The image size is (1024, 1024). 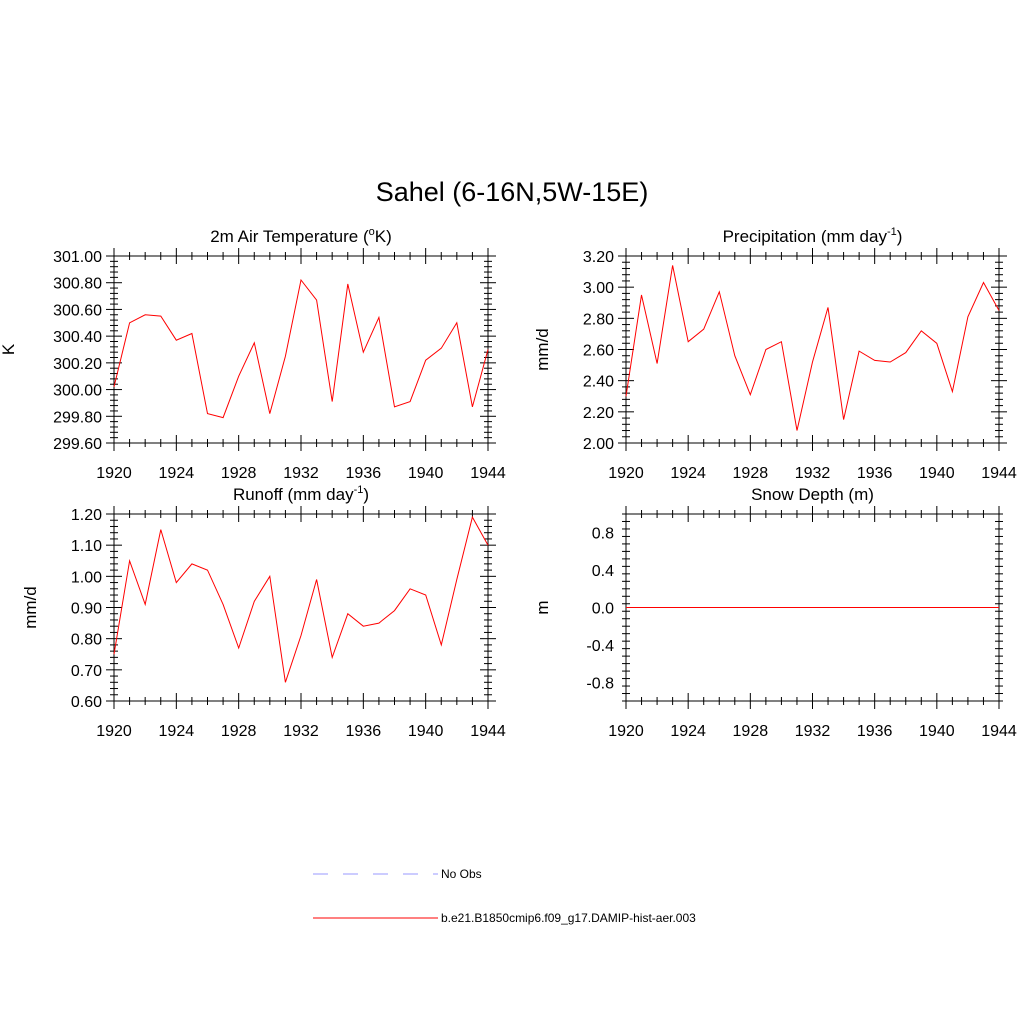 What do you see at coordinates (512, 192) in the screenshot?
I see `main-title: Sahel (6-16N,5W-15E)` at bounding box center [512, 192].